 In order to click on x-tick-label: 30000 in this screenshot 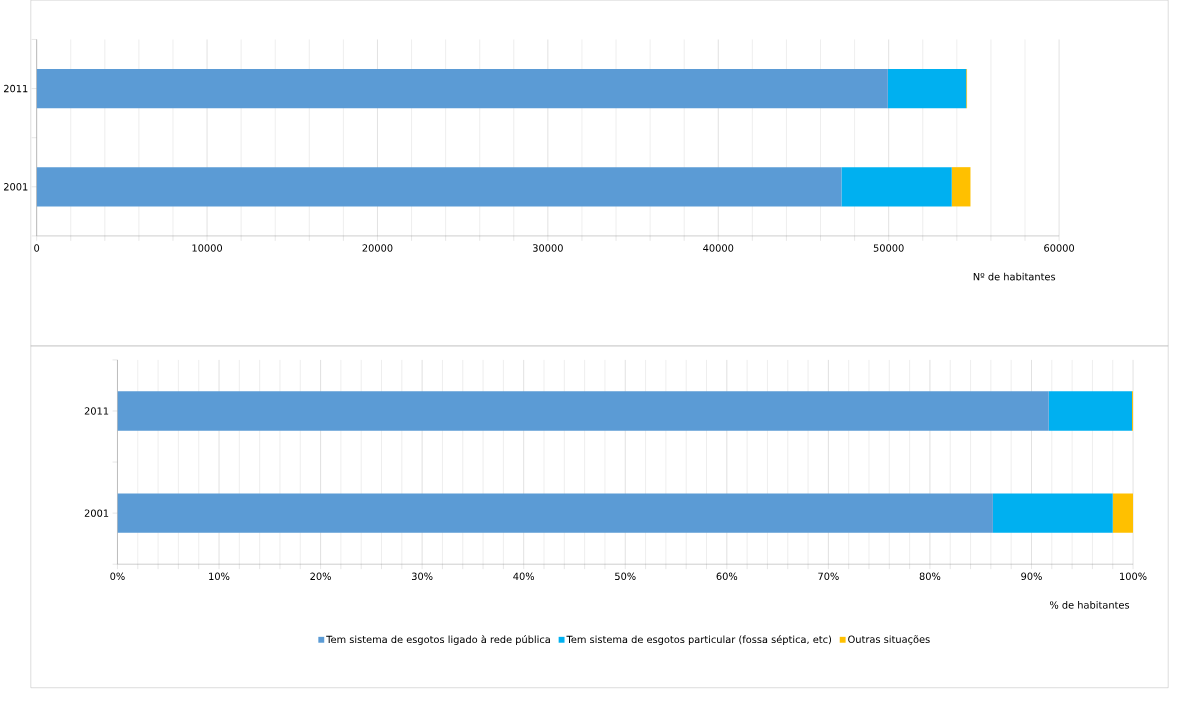, I will do `click(548, 248)`.